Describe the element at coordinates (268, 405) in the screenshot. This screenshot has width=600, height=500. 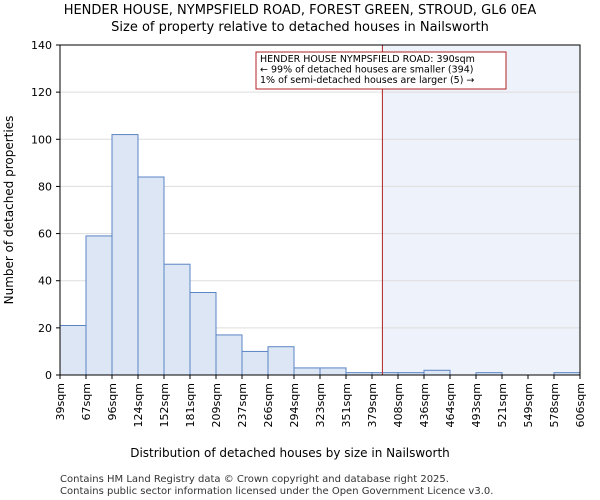
I see `x-tick-label: 266sqm` at that location.